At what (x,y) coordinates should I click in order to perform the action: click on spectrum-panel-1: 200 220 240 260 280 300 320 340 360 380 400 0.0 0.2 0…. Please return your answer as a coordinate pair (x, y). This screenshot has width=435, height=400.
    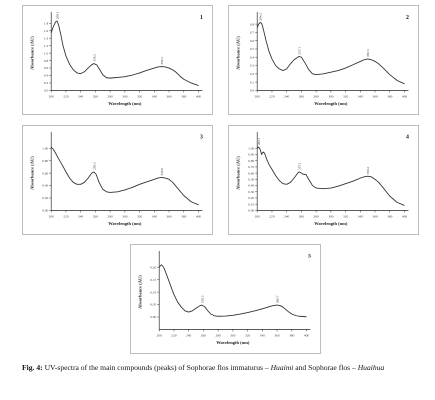
    Looking at the image, I should click on (117, 60).